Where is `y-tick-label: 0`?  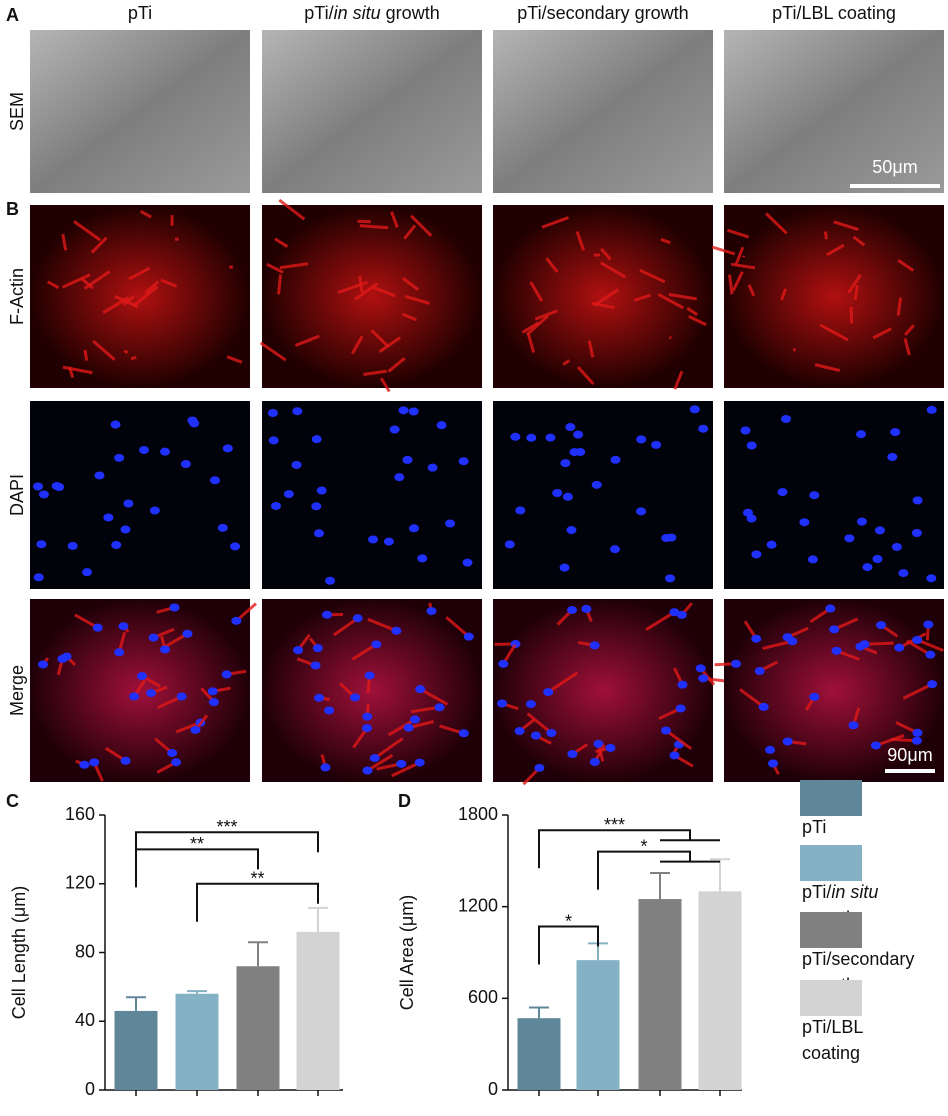
y-tick-label: 0 is located at coordinates (493, 1089).